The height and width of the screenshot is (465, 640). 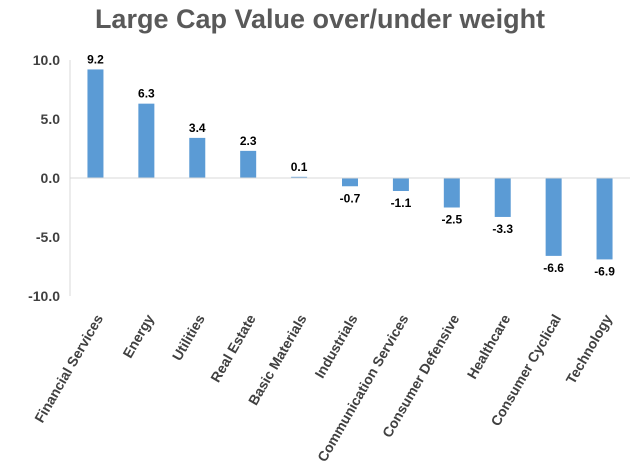 I want to click on data-label: -0.7, so click(x=350, y=198).